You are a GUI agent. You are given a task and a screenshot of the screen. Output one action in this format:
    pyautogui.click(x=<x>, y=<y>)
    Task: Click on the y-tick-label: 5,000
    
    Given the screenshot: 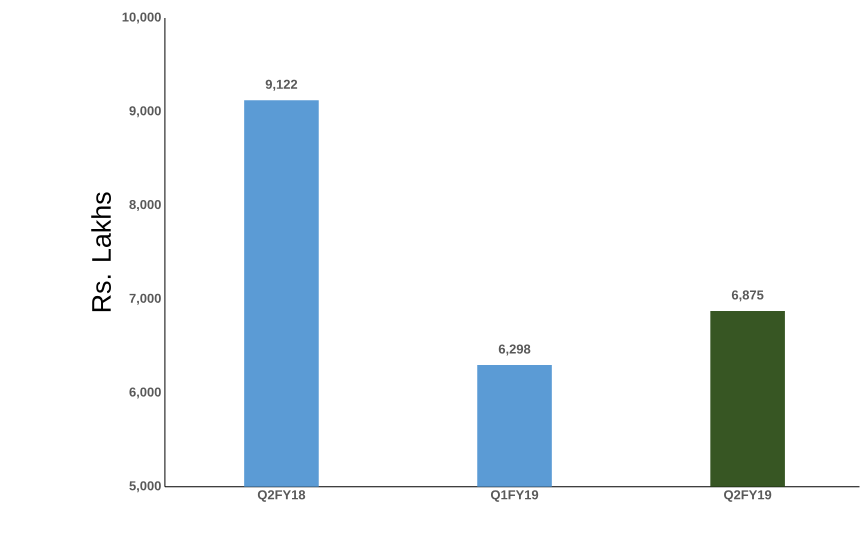 What is the action you would take?
    pyautogui.click(x=145, y=486)
    